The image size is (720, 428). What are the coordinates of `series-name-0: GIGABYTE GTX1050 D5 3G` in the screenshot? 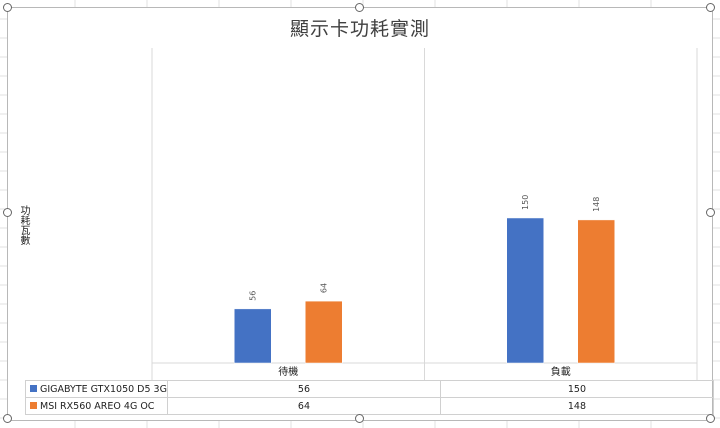 It's located at (103, 389).